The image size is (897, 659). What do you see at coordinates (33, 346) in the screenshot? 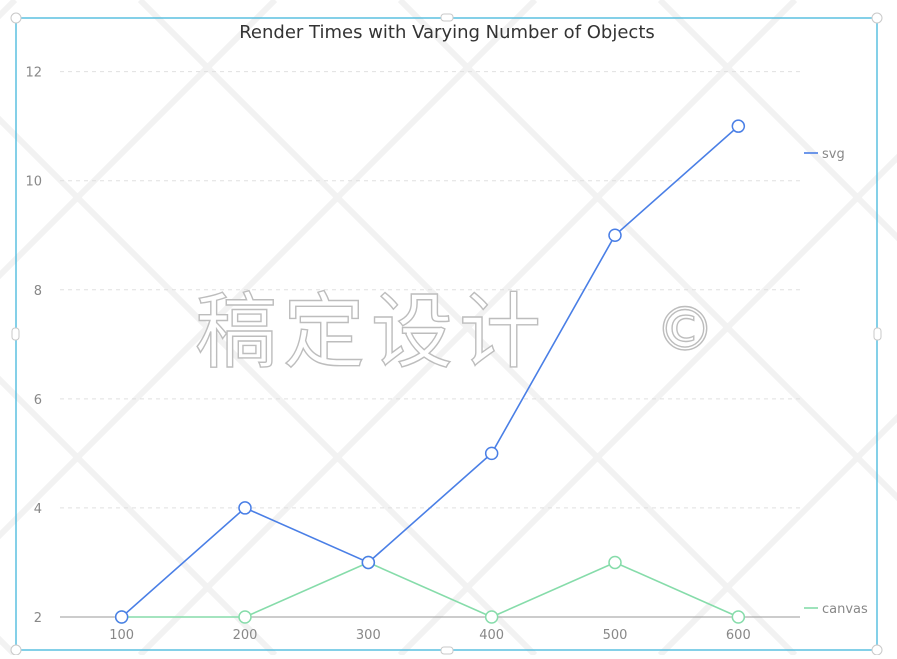
I see `y-axis: 2 4 6 8 10 12` at bounding box center [33, 346].